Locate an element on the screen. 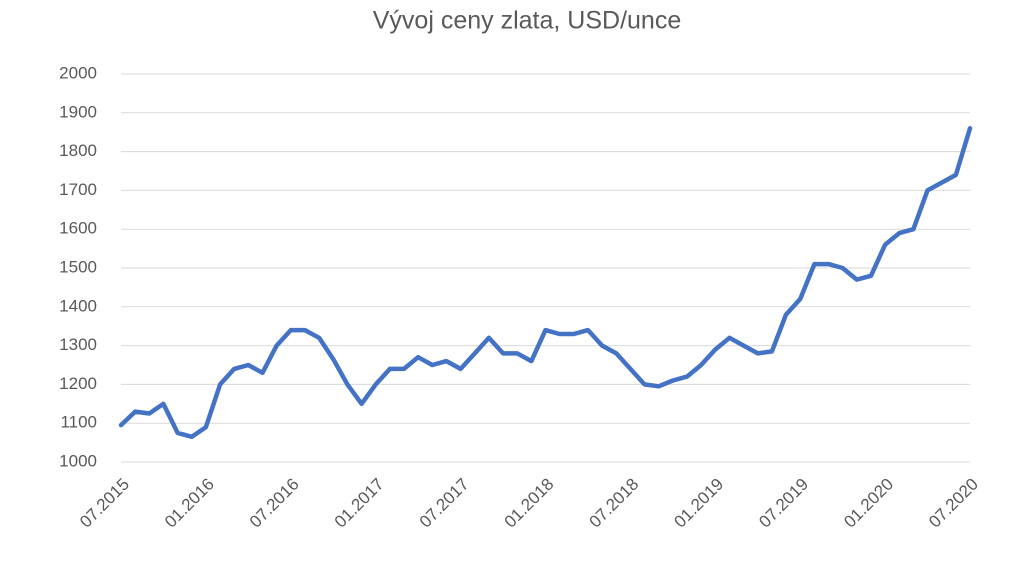  y-tick-label: 1700 is located at coordinates (78, 189).